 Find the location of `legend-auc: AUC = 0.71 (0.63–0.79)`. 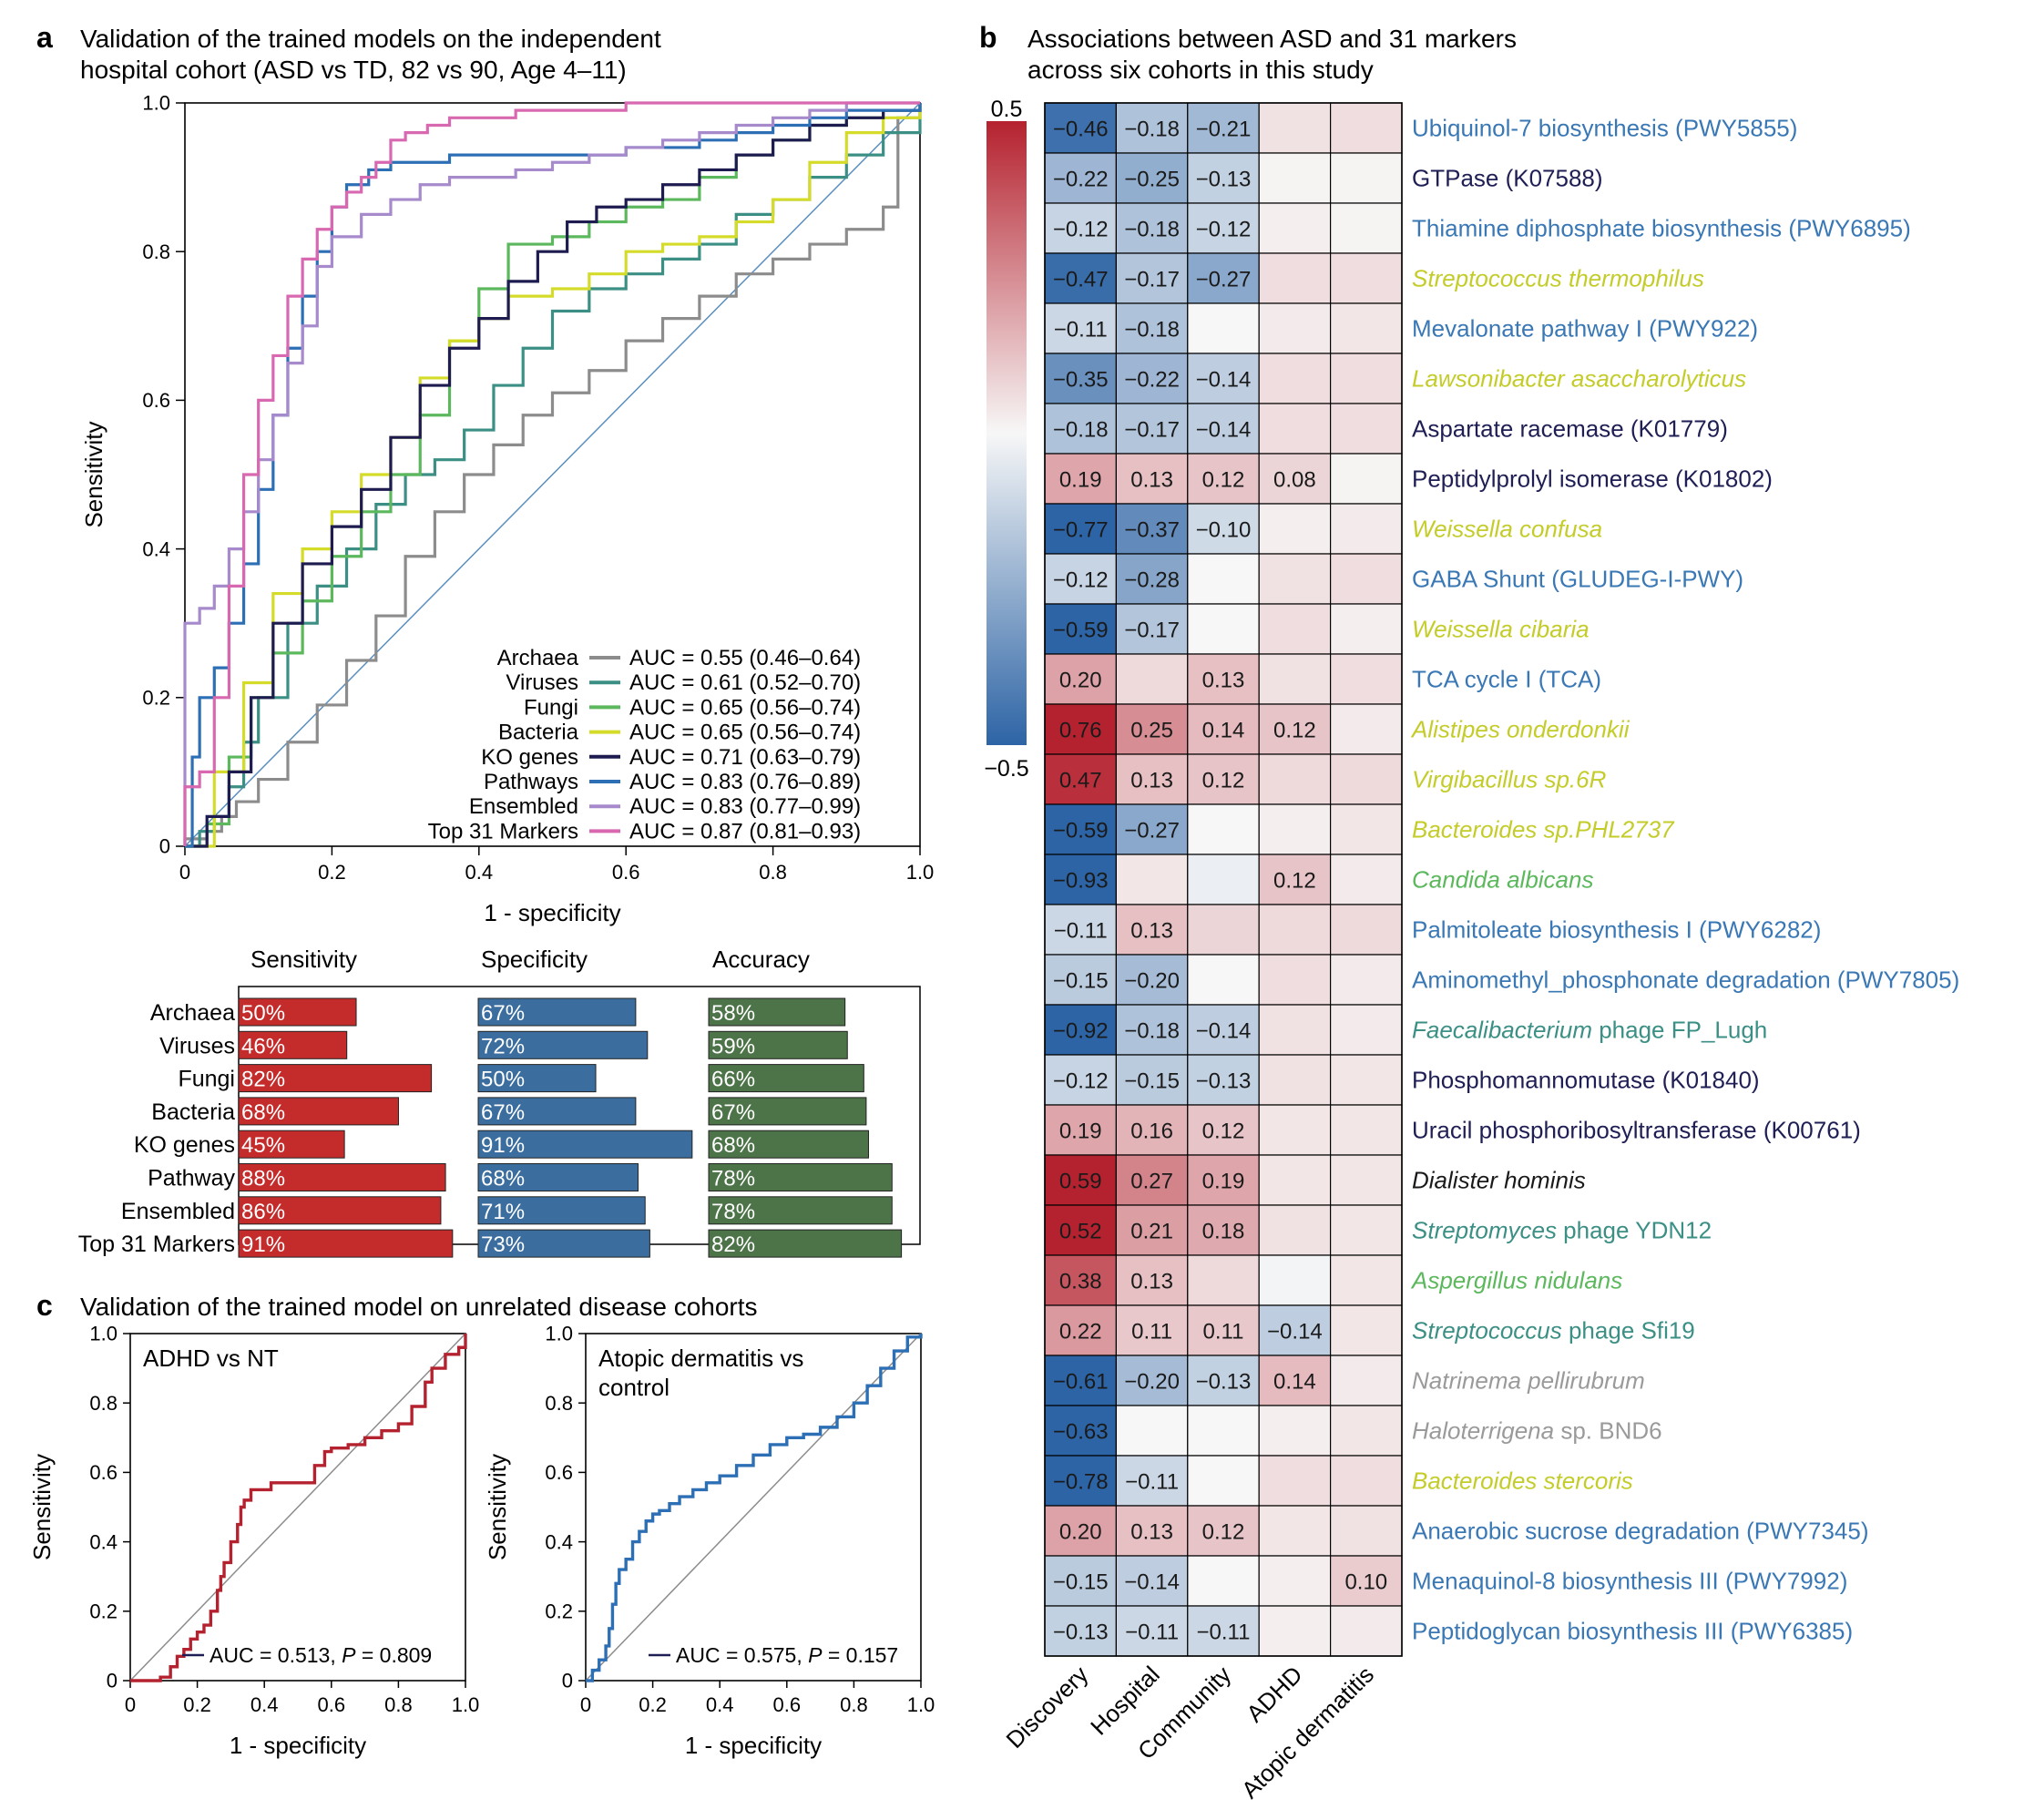

legend-auc: AUC = 0.71 (0.63–0.79) is located at coordinates (745, 758).